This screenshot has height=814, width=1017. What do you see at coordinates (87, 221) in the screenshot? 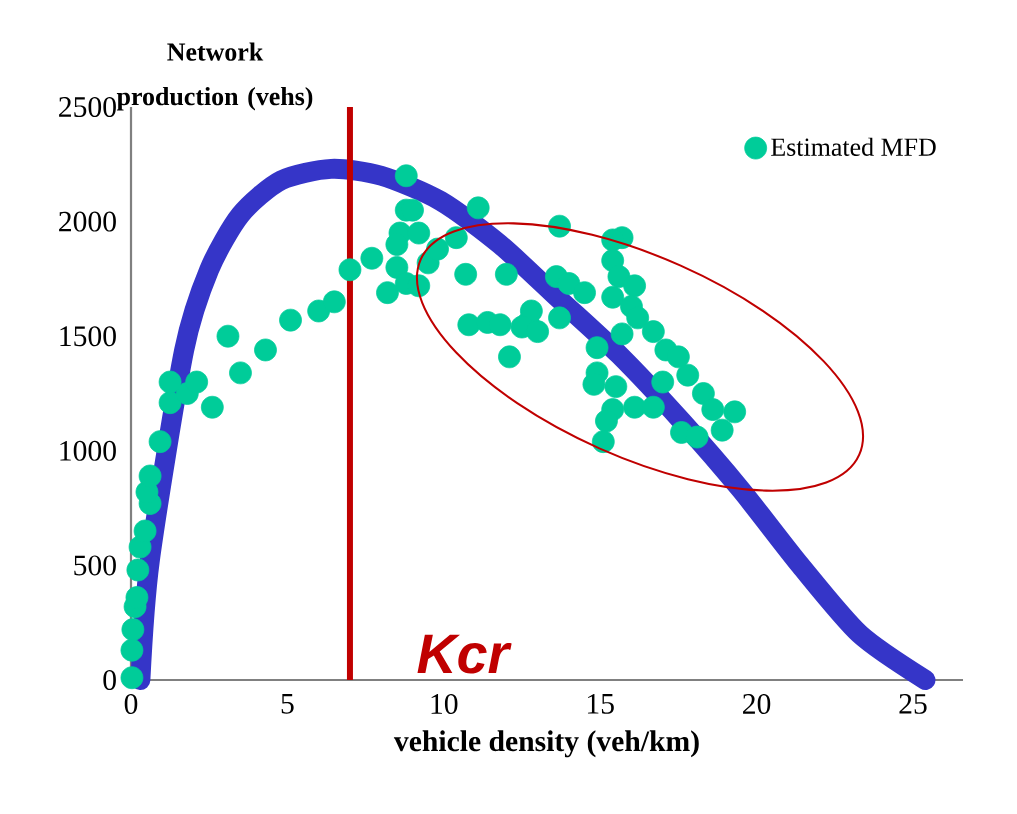
I see `y-tick-label: 2000` at bounding box center [87, 221].